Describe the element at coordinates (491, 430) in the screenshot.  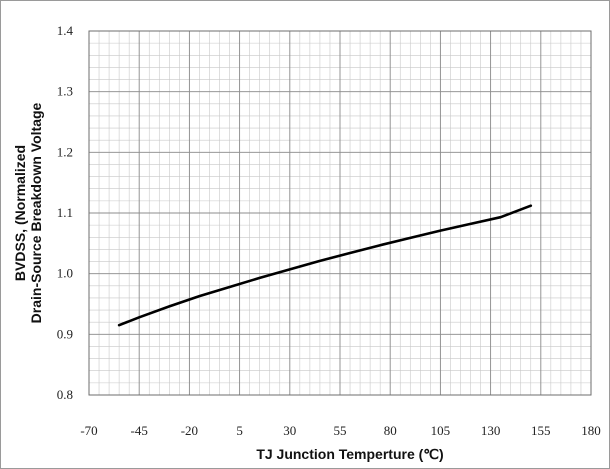
I see `x-tick-label: 130` at that location.